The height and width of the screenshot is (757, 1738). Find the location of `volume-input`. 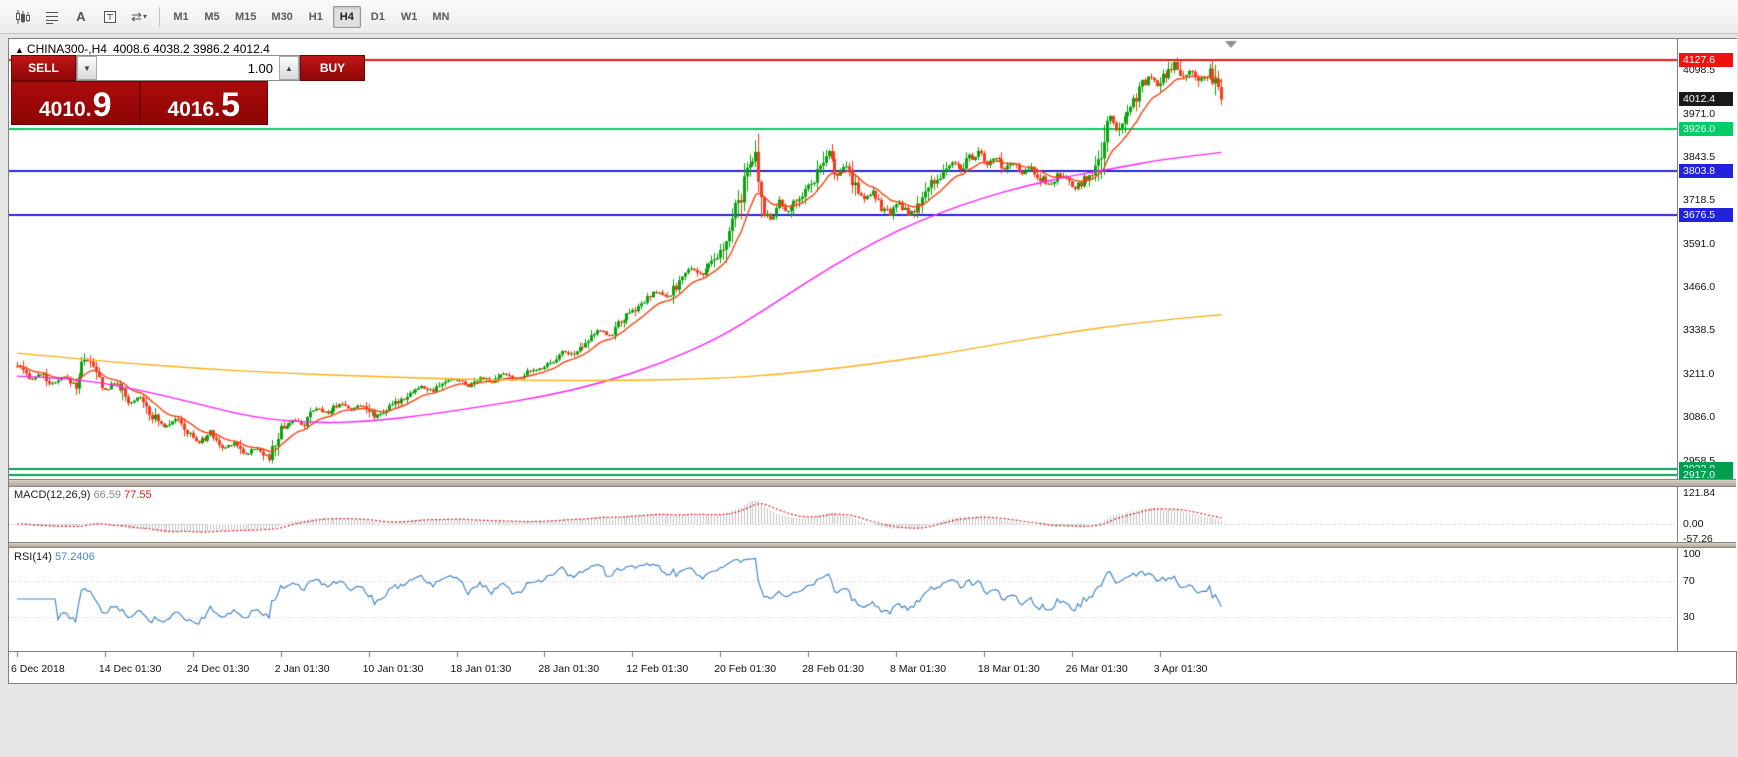

volume-input is located at coordinates (188, 68).